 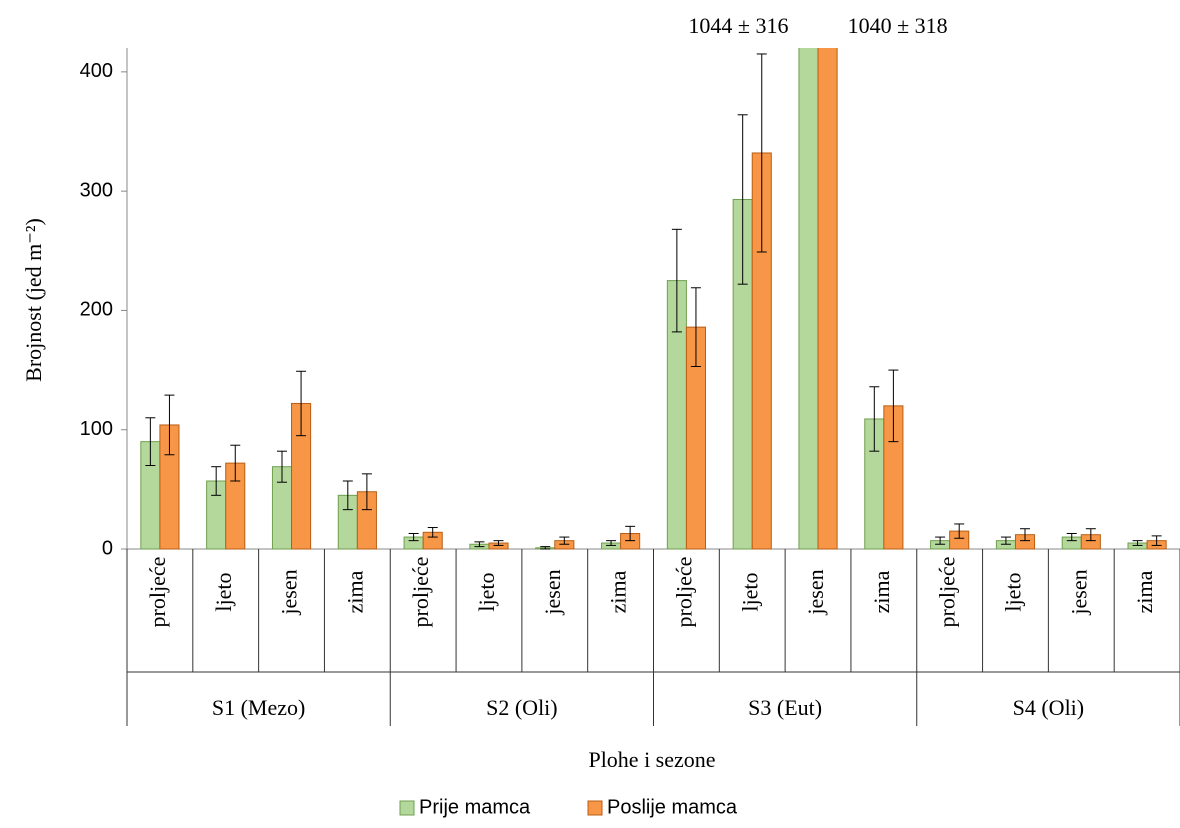 What do you see at coordinates (258, 707) in the screenshot?
I see `group-label: S1 (Mezo)` at bounding box center [258, 707].